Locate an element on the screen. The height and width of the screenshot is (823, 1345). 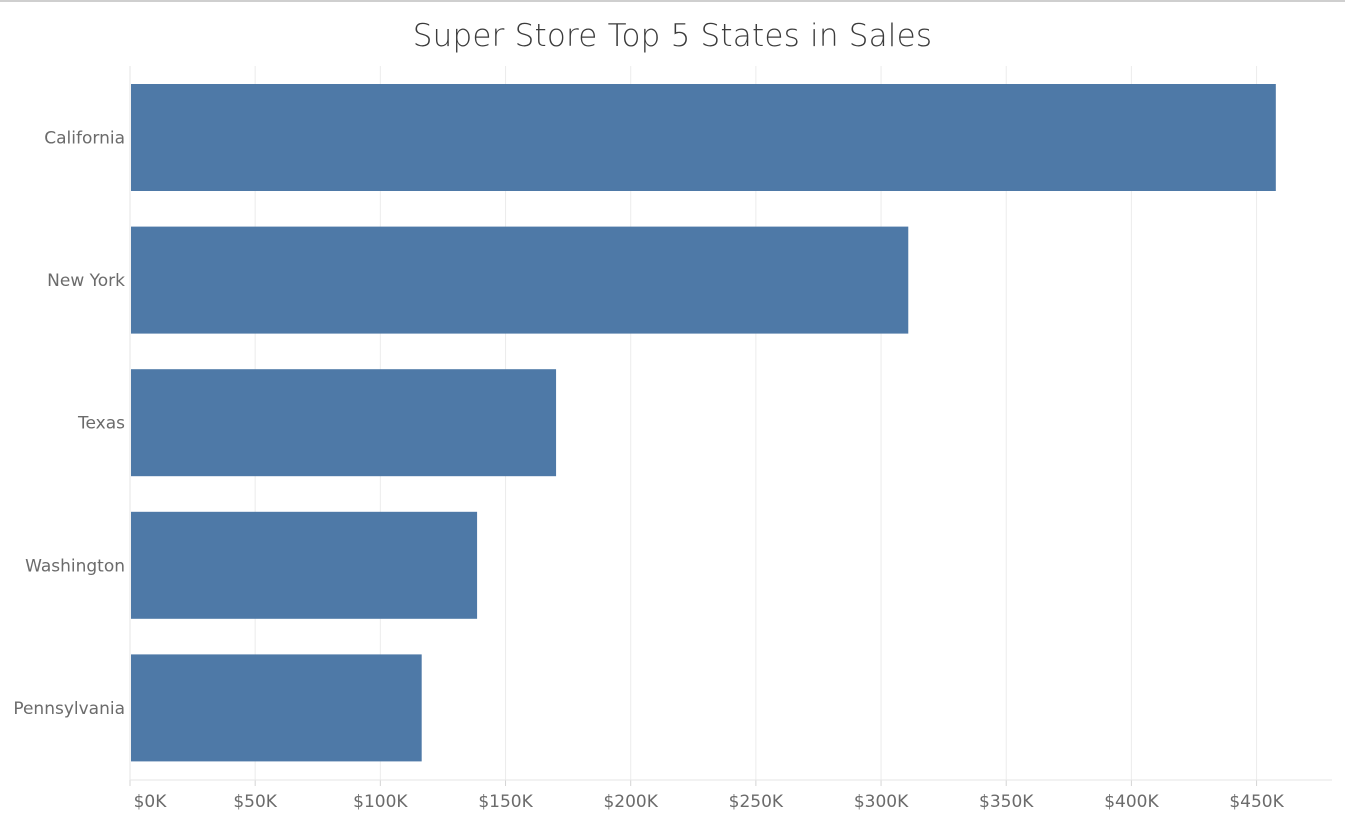
tick-label: $0K is located at coordinates (151, 802).